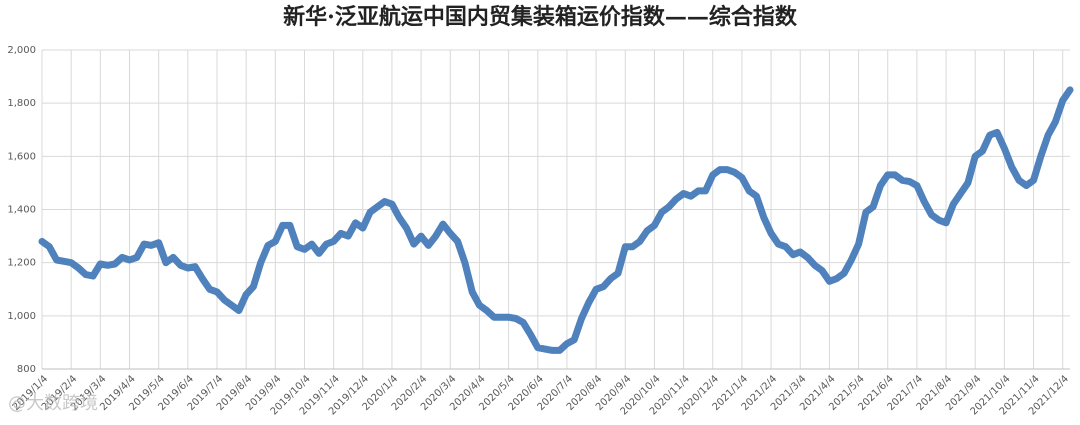 This screenshot has width=1080, height=425. Describe the element at coordinates (21, 210) in the screenshot. I see `y-tick-label: 1,400` at that location.